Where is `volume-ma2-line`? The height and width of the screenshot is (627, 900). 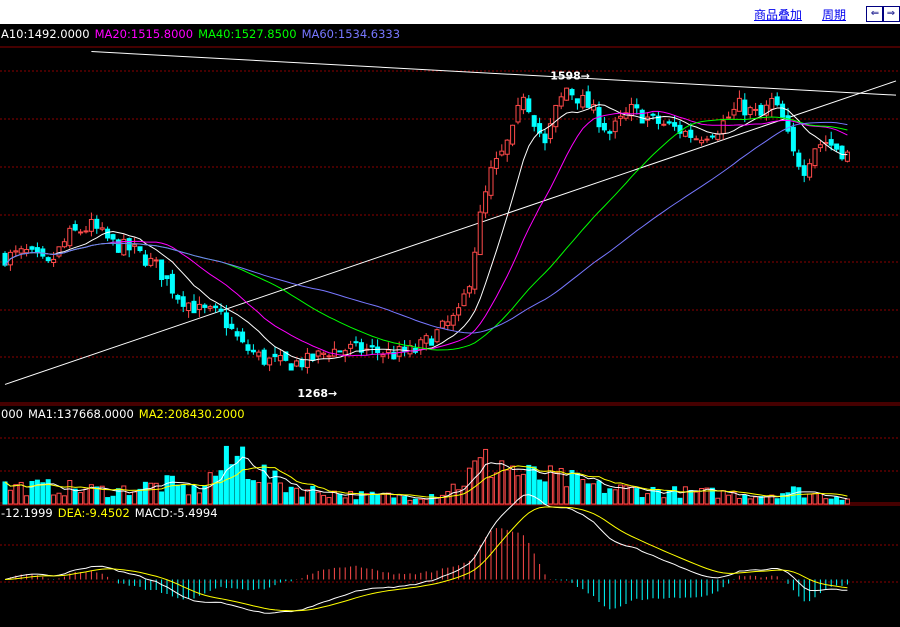 volume-ma2-line is located at coordinates (426, 482).